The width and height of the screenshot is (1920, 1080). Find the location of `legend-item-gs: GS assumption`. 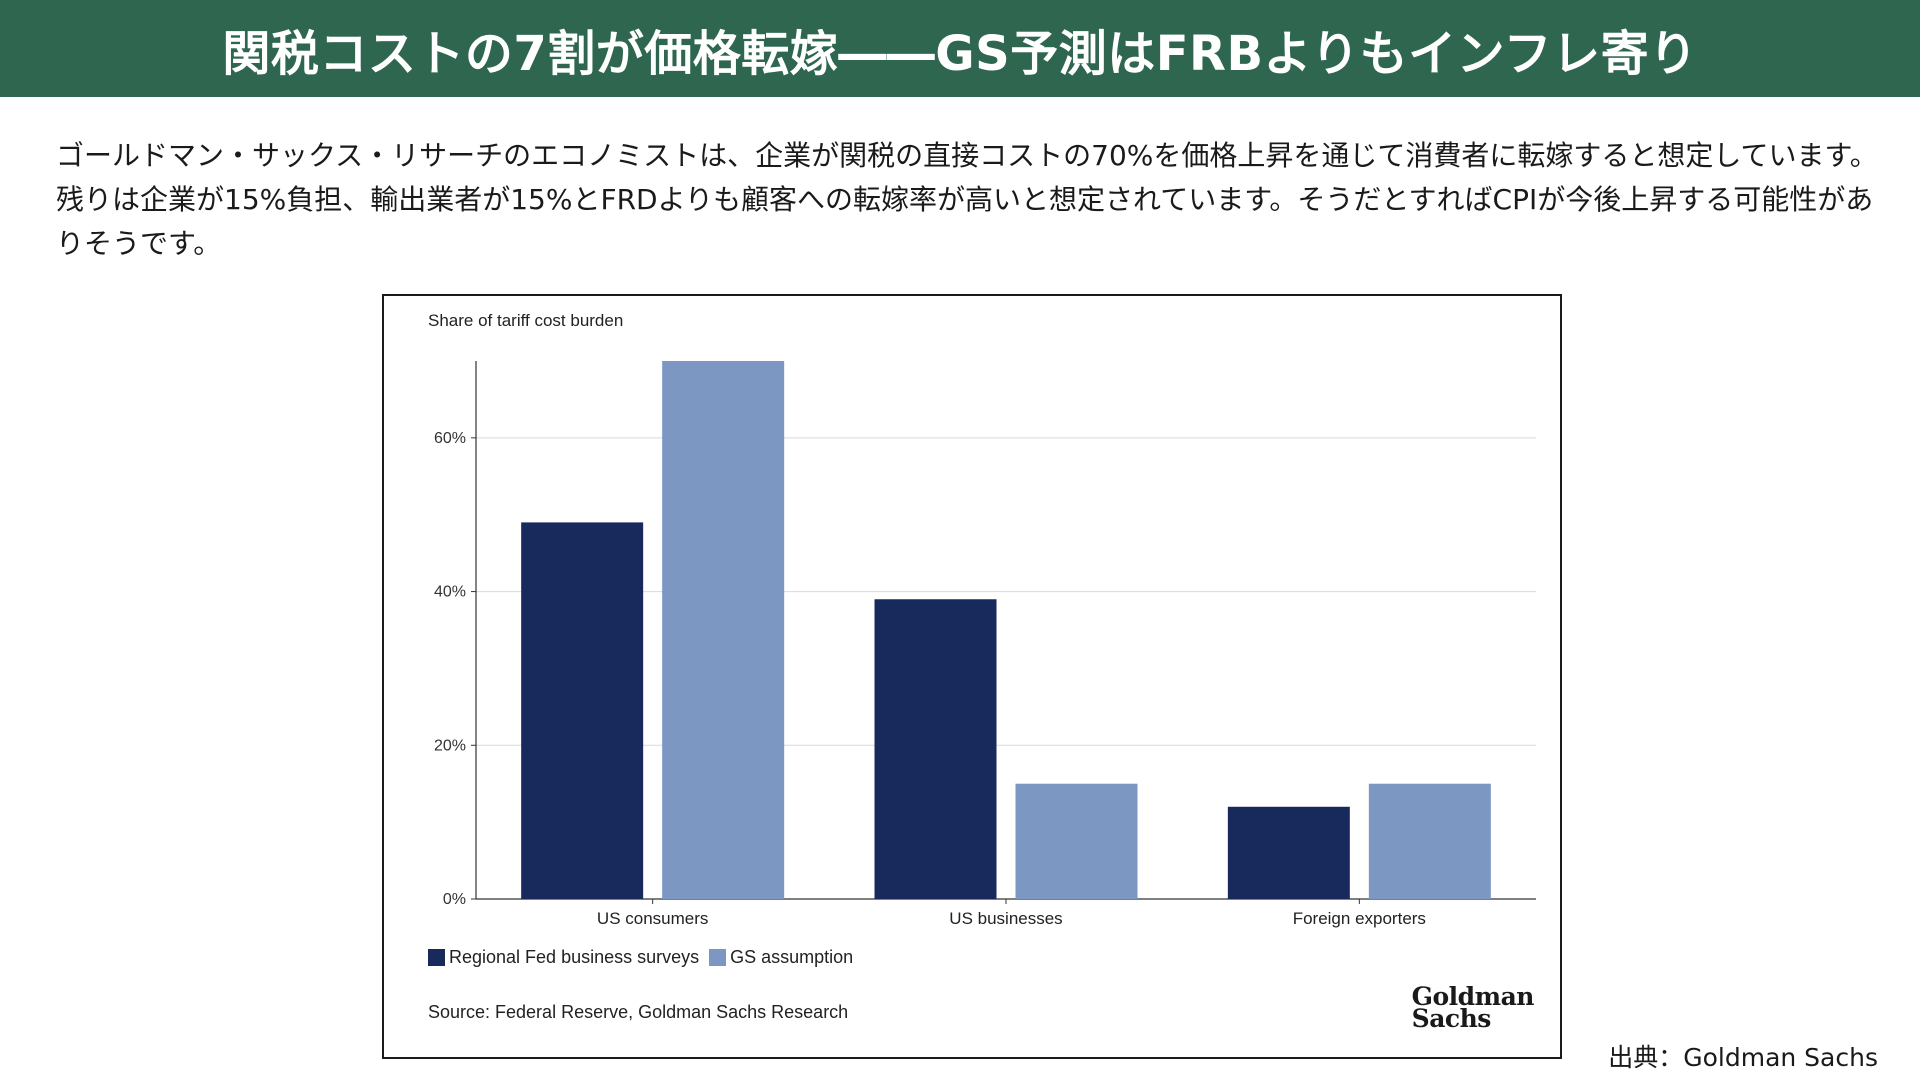

legend-item-gs: GS assumption is located at coordinates (781, 957).